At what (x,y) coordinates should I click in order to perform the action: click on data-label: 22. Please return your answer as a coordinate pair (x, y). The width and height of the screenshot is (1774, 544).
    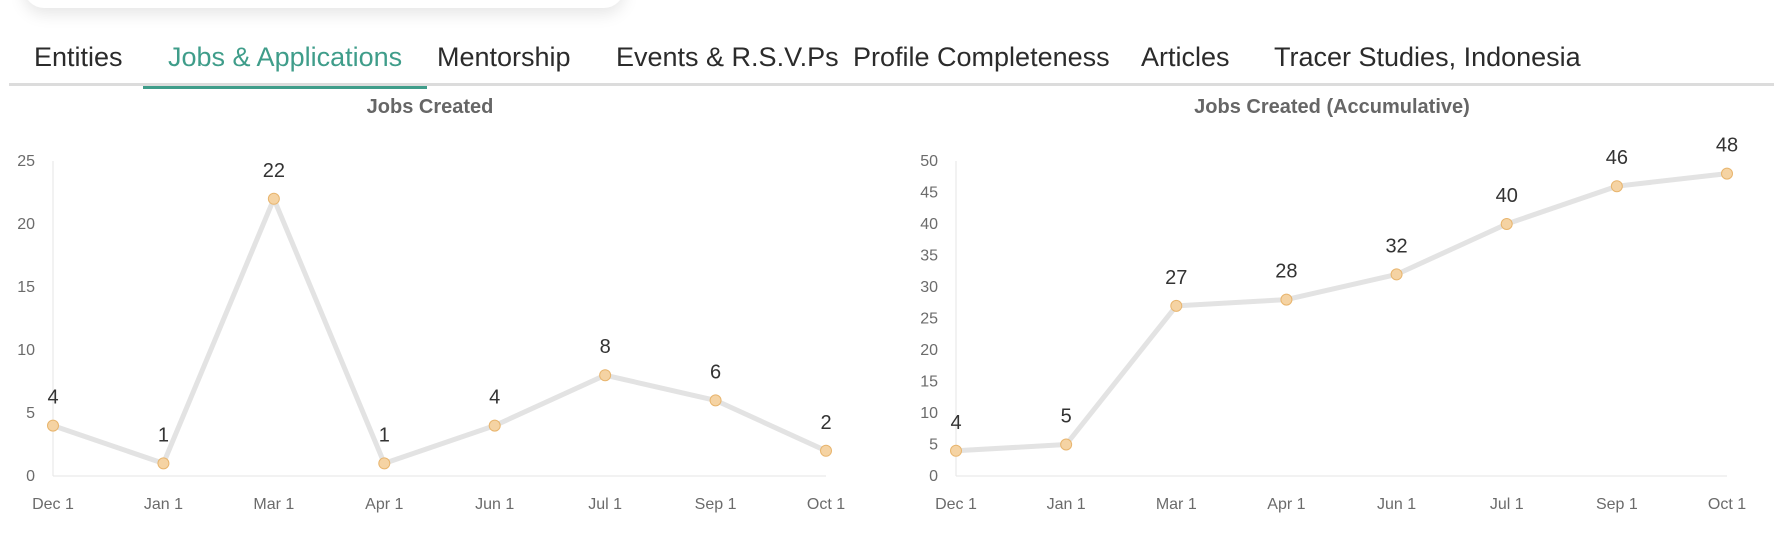
    Looking at the image, I should click on (274, 171).